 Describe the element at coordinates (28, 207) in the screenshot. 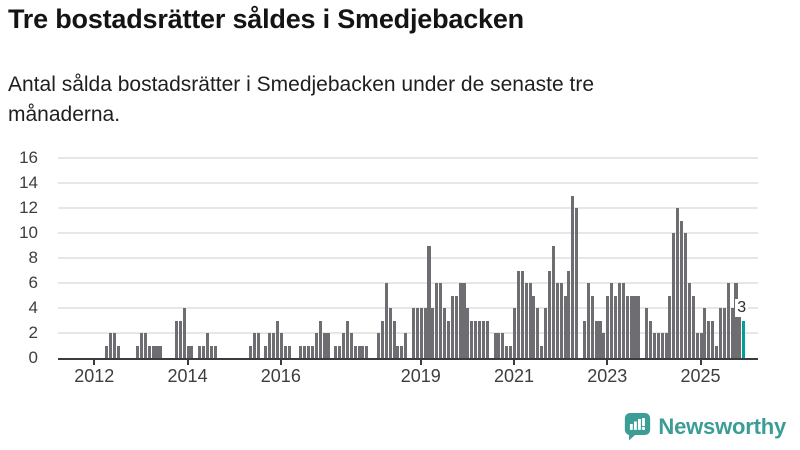

I see `y-axis-label: 12` at that location.